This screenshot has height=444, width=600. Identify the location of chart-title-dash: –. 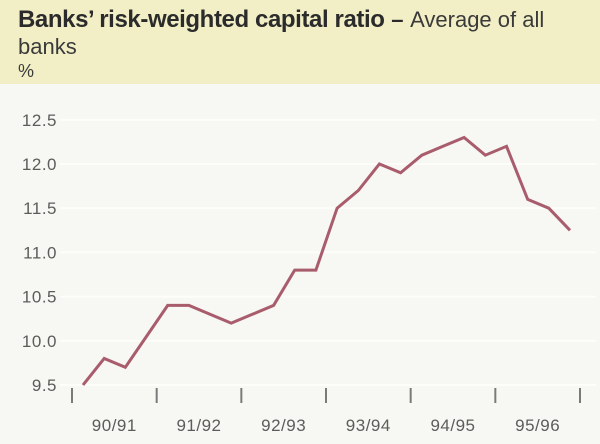
(397, 19).